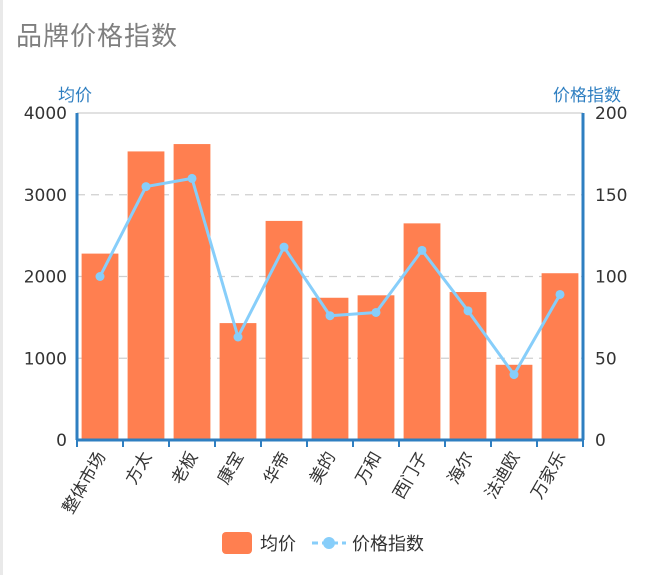 The image size is (650, 575). What do you see at coordinates (388, 544) in the screenshot?
I see `legend-line-label: 价格指数` at bounding box center [388, 544].